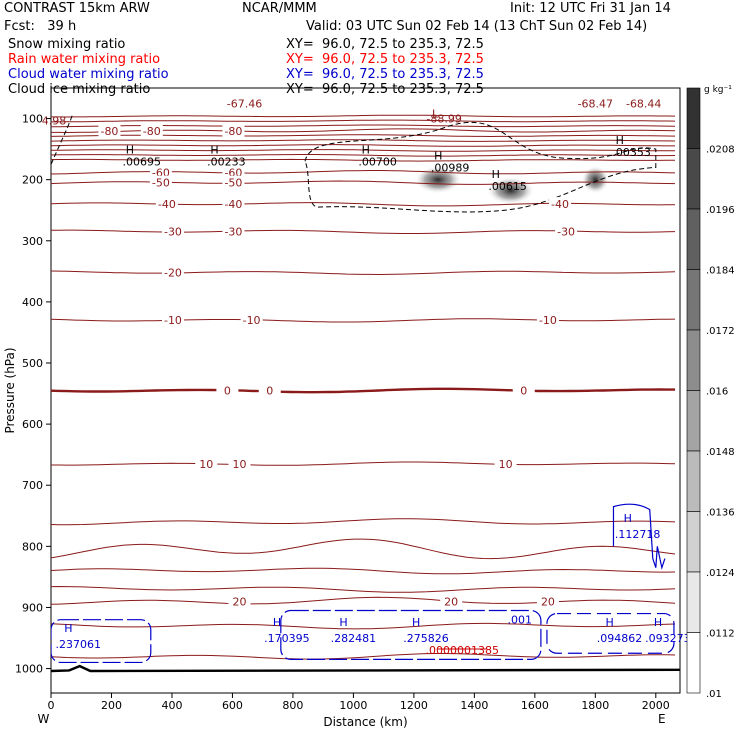 This screenshot has height=740, width=740. What do you see at coordinates (638, 534) in the screenshot?
I see `cloud-water-maximum-label: .112718` at bounding box center [638, 534].